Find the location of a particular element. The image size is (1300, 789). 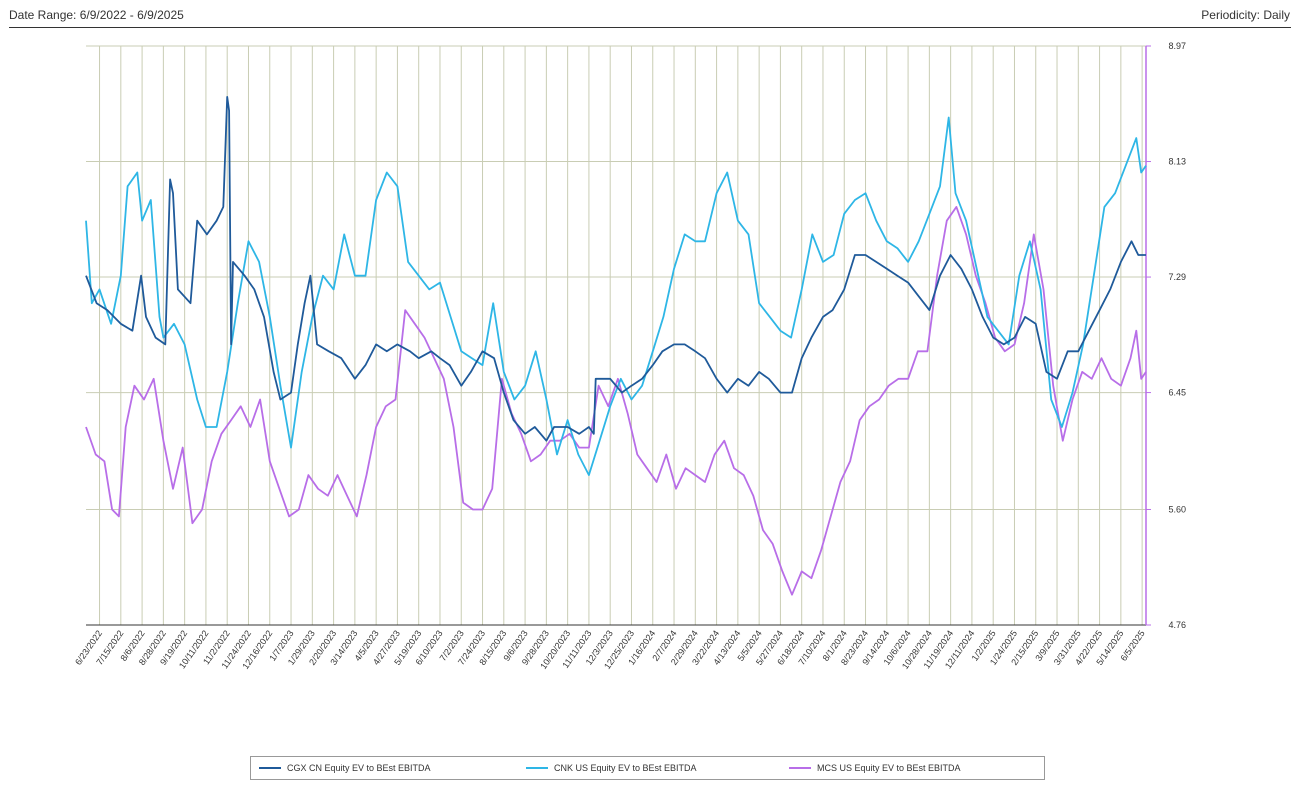

legend-item-cnk: CNK US Equity EV to BEst EBITDA is located at coordinates (611, 768).